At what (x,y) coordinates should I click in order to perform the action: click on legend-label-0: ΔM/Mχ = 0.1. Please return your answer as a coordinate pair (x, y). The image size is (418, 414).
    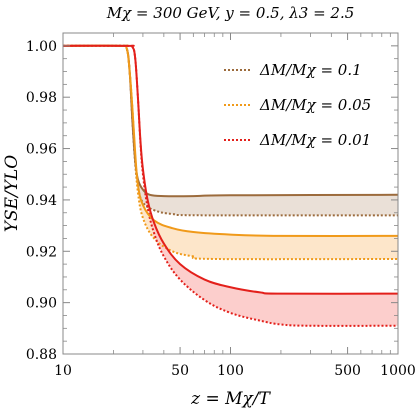
    Looking at the image, I should click on (310, 70).